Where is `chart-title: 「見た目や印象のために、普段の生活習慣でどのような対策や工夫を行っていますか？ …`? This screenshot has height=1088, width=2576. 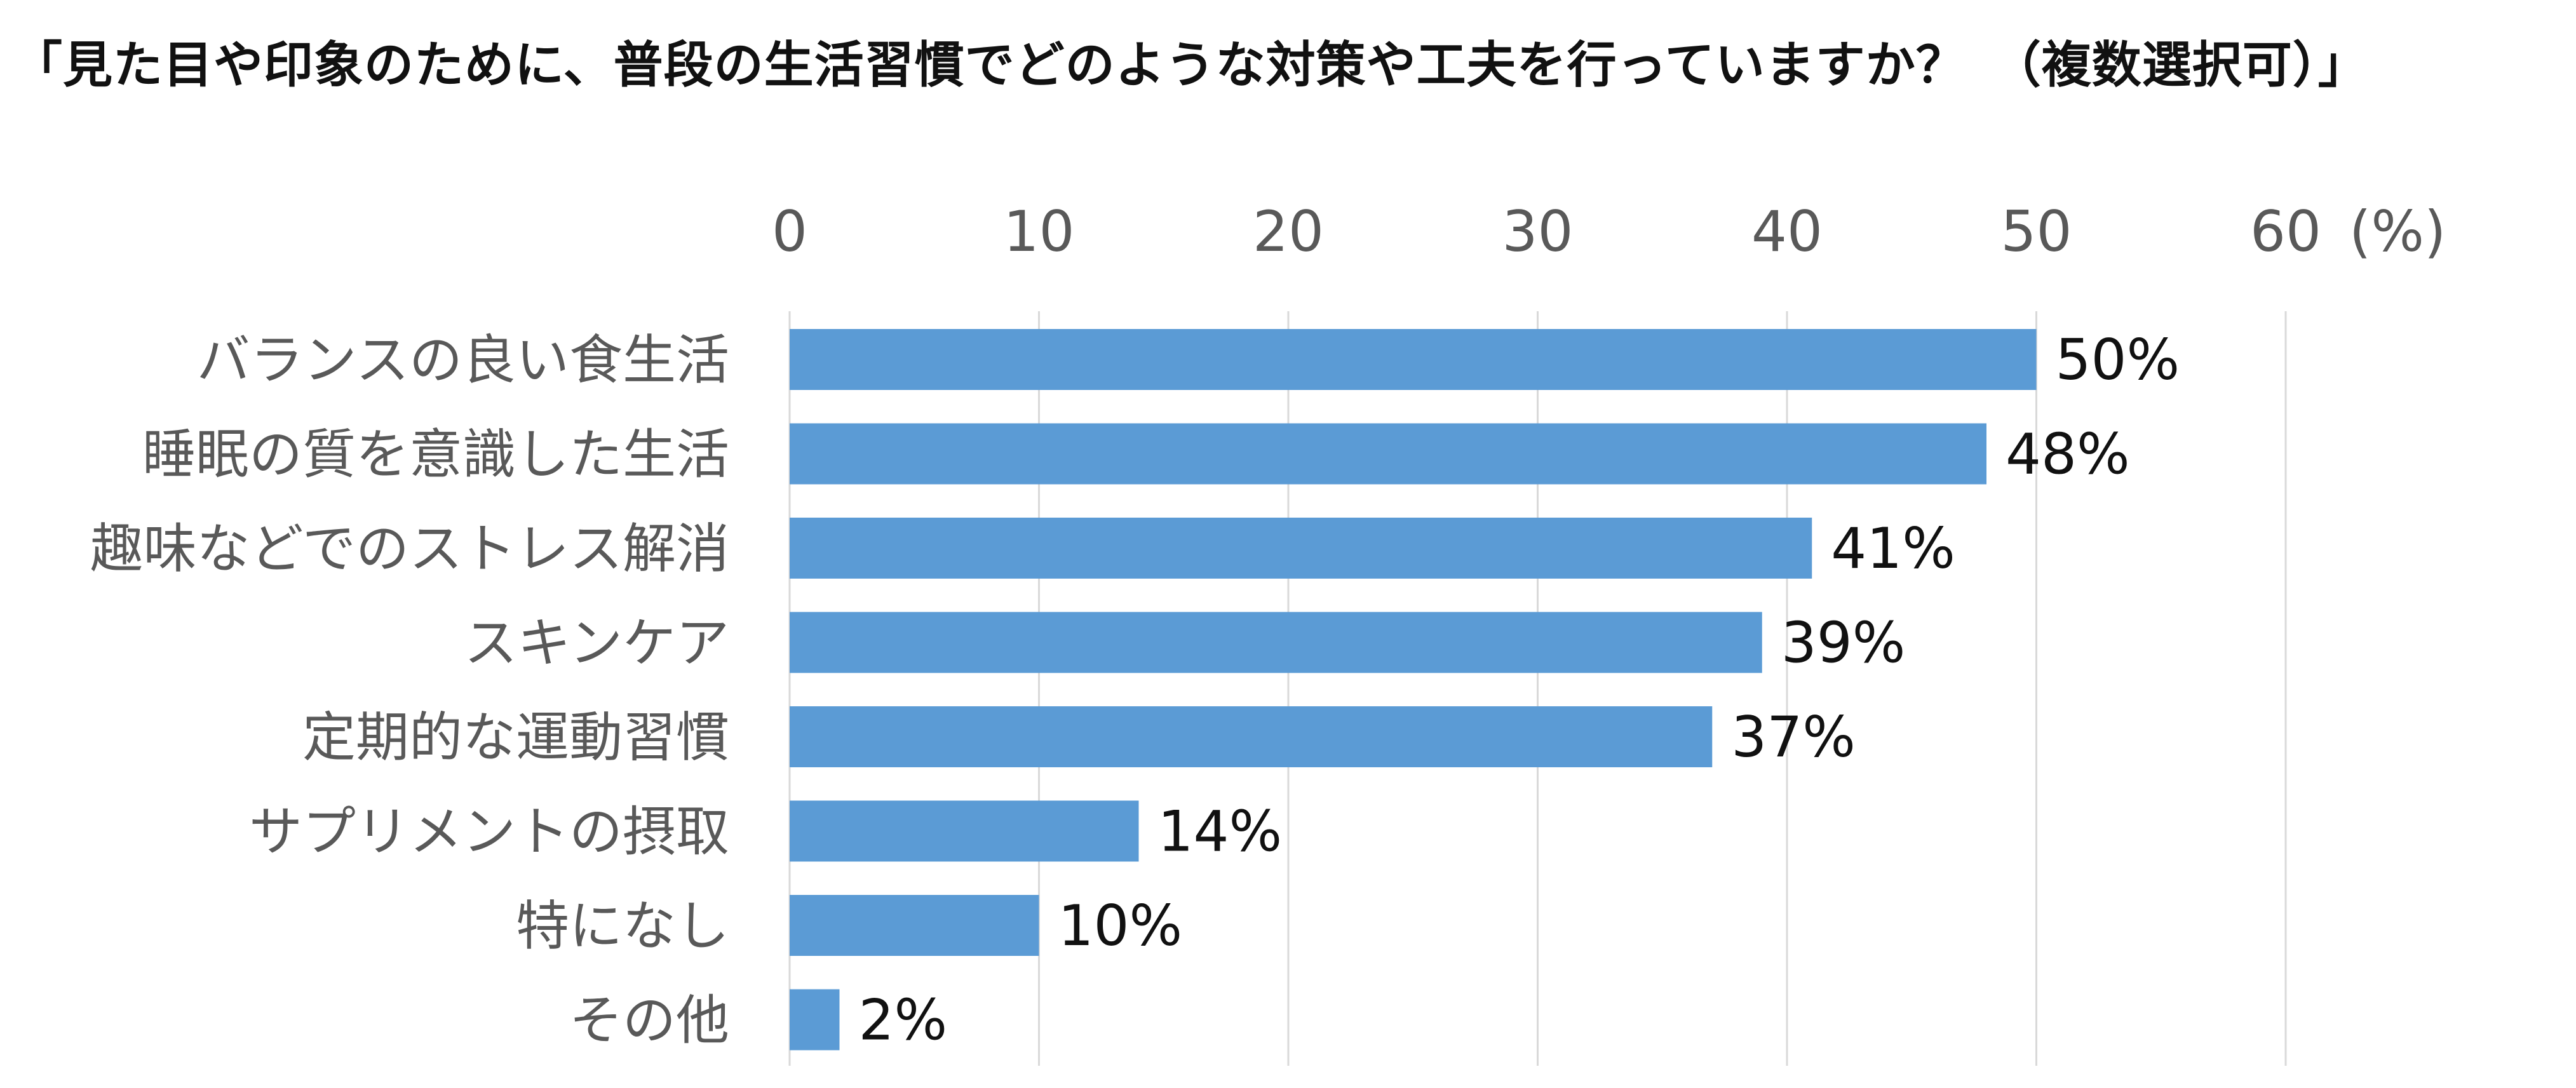
chart-title: 「見た目や印象のために、普段の生活習慣でどのような対策や工夫を行っていますか？ … is located at coordinates (1190, 65).